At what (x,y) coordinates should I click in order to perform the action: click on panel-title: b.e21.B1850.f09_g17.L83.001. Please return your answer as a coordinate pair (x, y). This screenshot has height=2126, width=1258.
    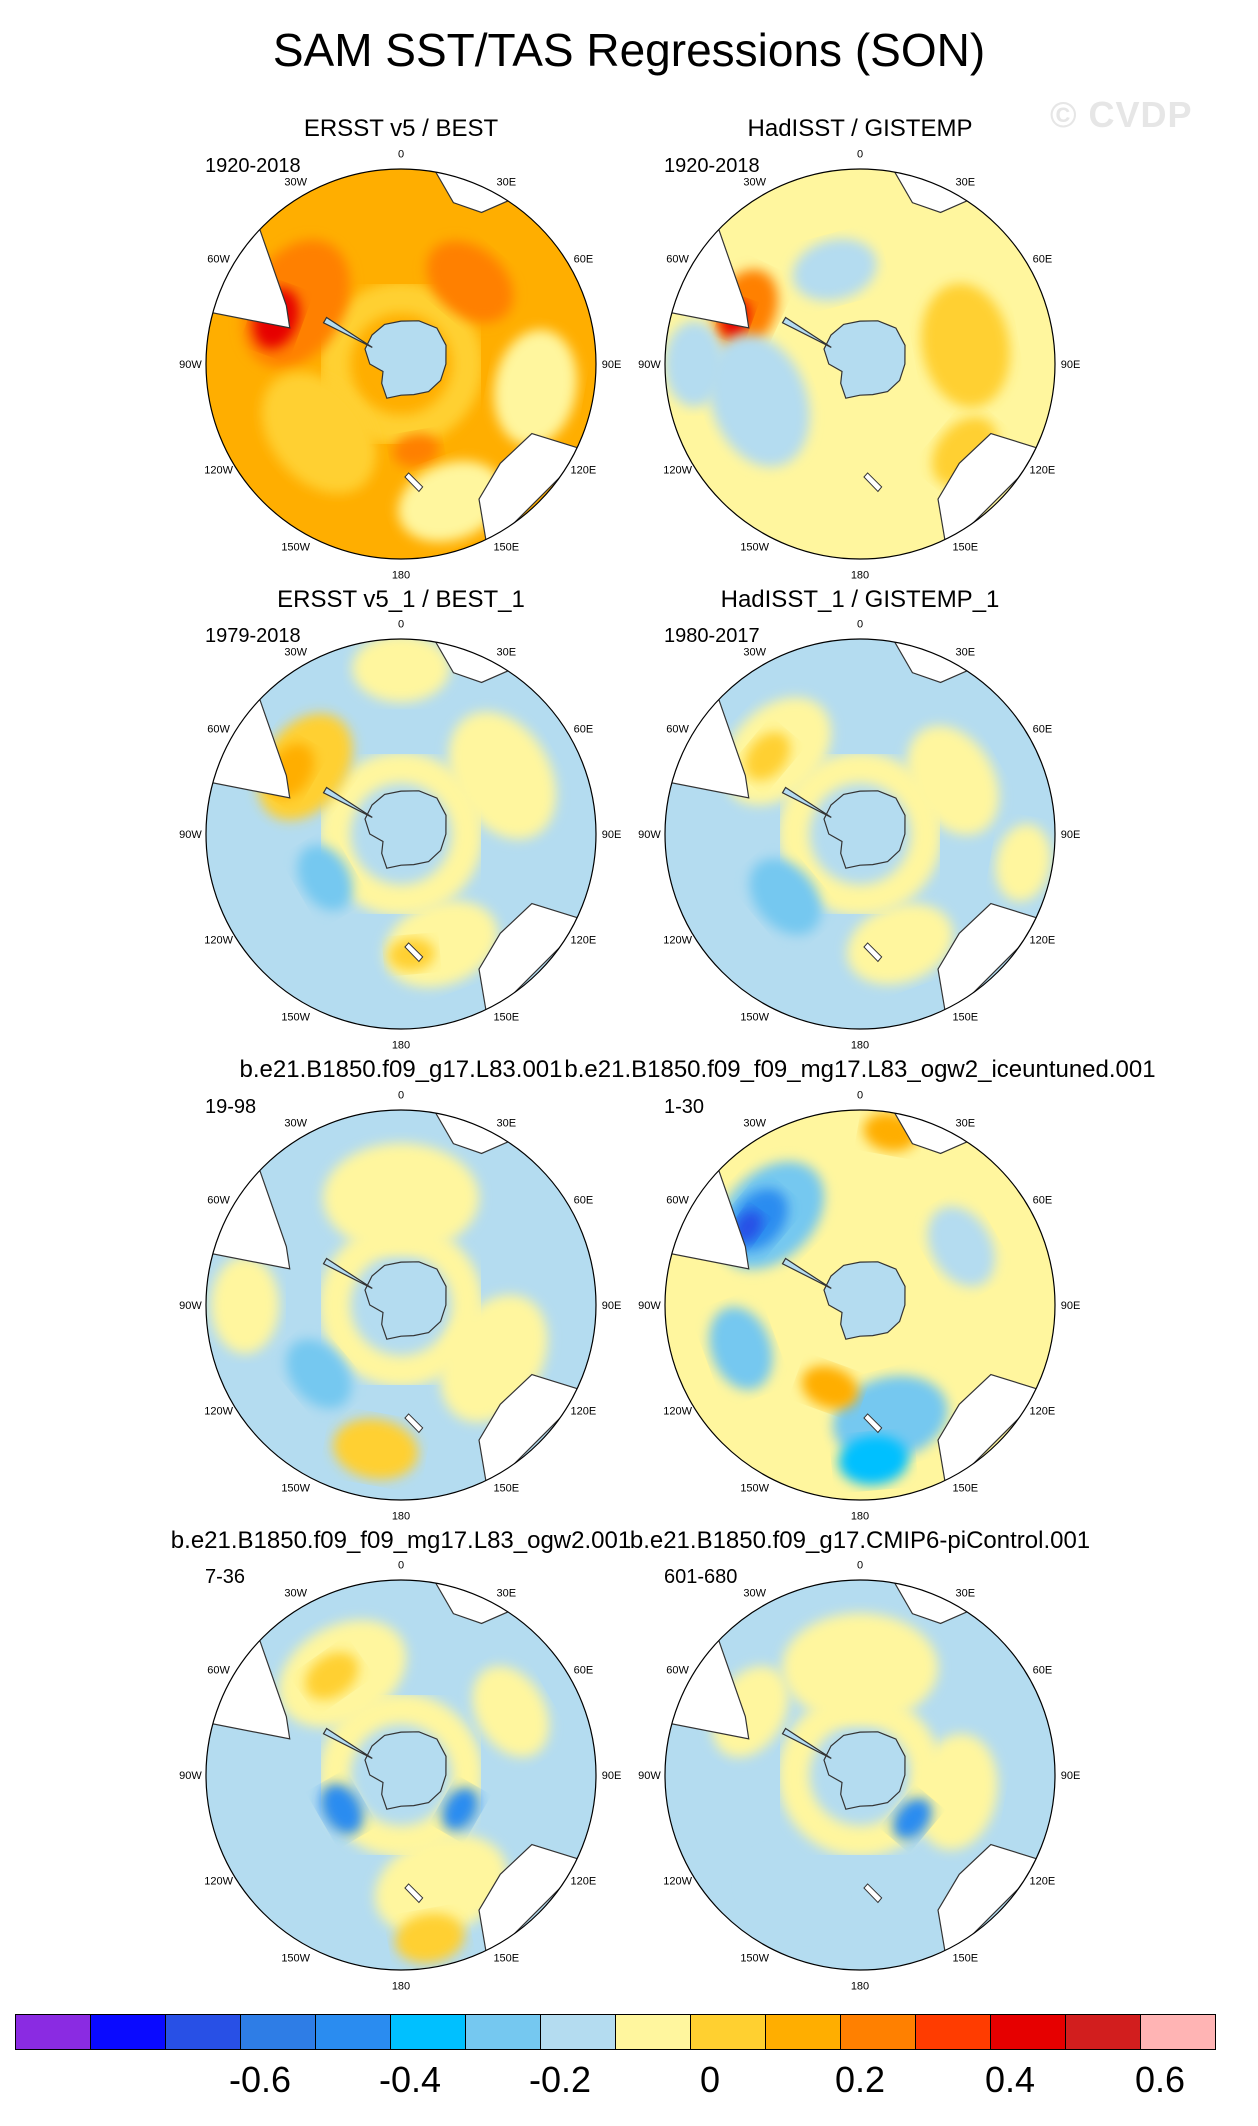
    Looking at the image, I should click on (401, 1069).